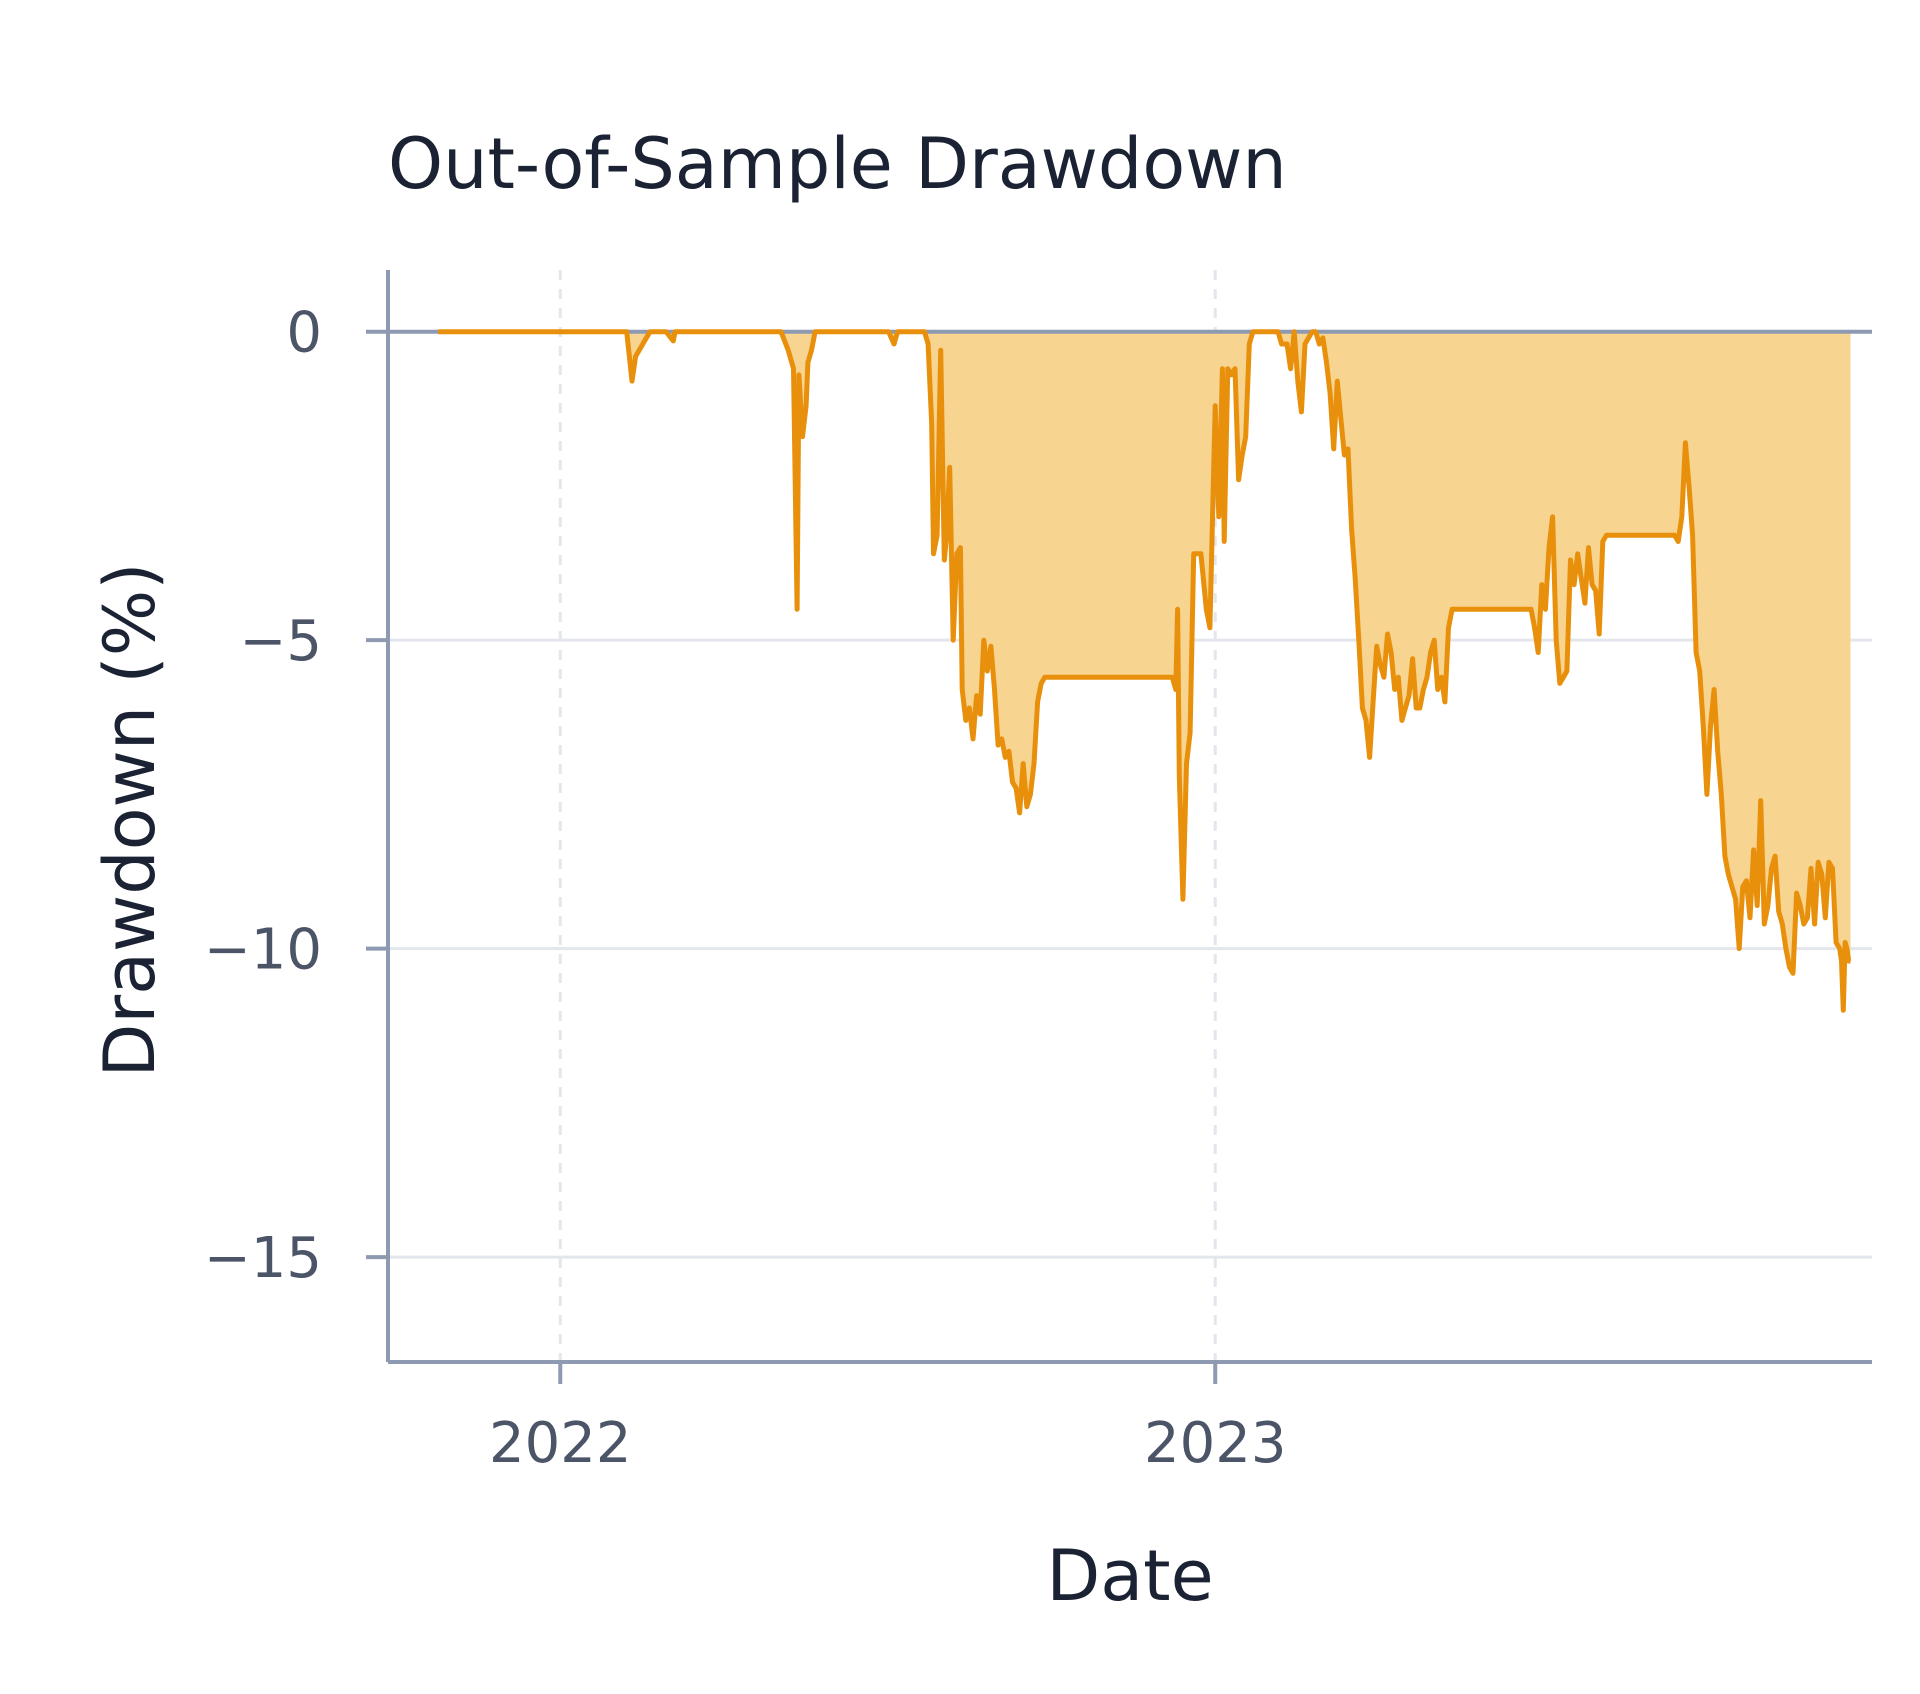 The width and height of the screenshot is (1920, 1694). I want to click on y-tick-label: −5, so click(280, 641).